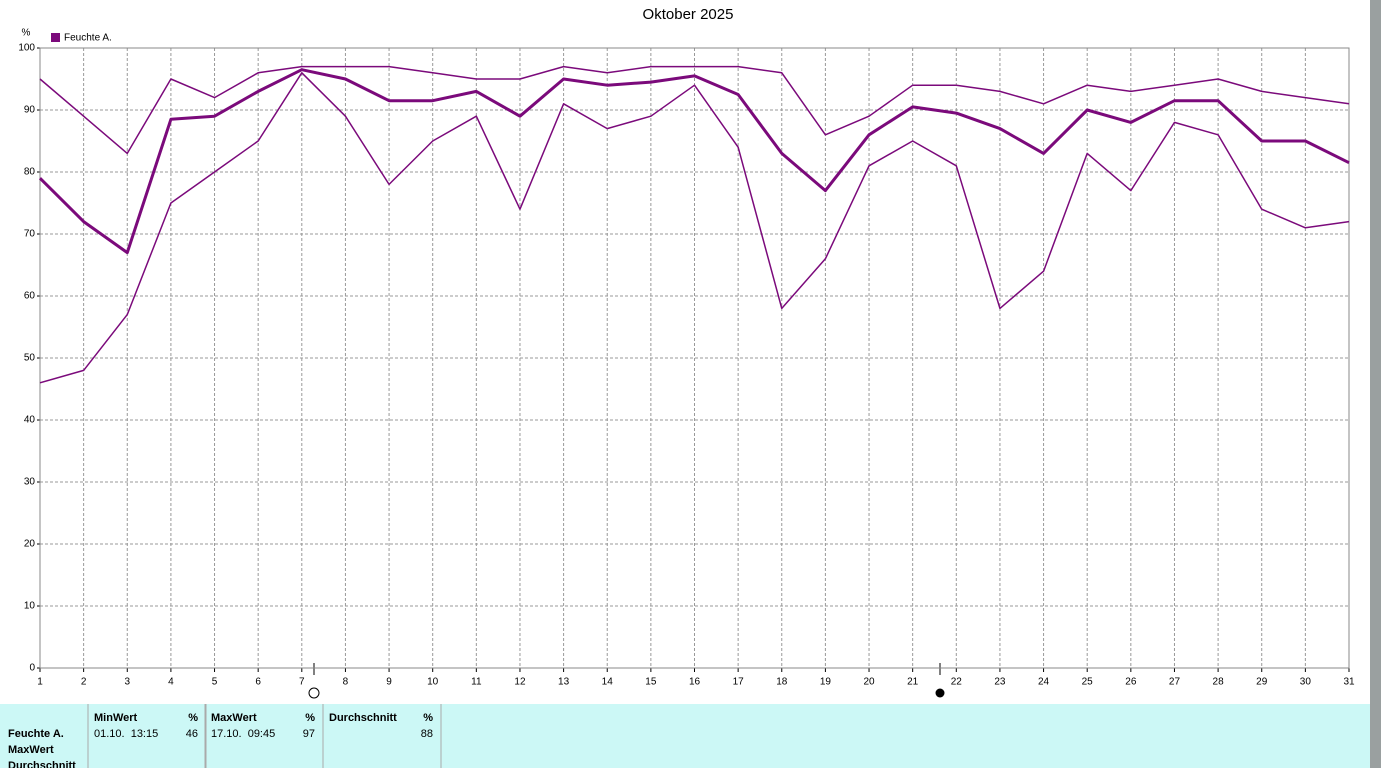 The width and height of the screenshot is (1381, 768). Describe the element at coordinates (1219, 682) in the screenshot. I see `x-tick-label: 28` at that location.